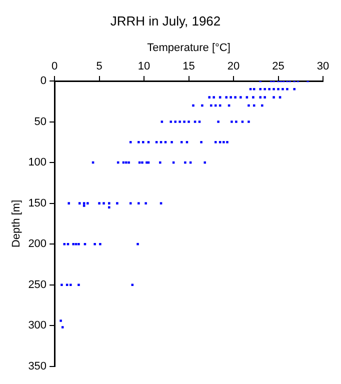  What do you see at coordinates (37, 284) in the screenshot?
I see `y-tick-label: 250` at bounding box center [37, 284].